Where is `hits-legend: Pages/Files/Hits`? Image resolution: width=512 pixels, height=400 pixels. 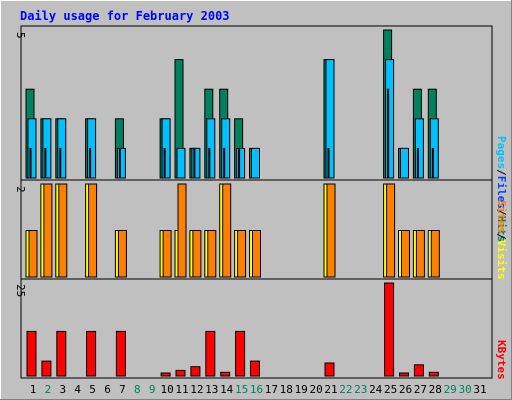
hits-legend: Pages/Files/Hits is located at coordinates (501, 189).